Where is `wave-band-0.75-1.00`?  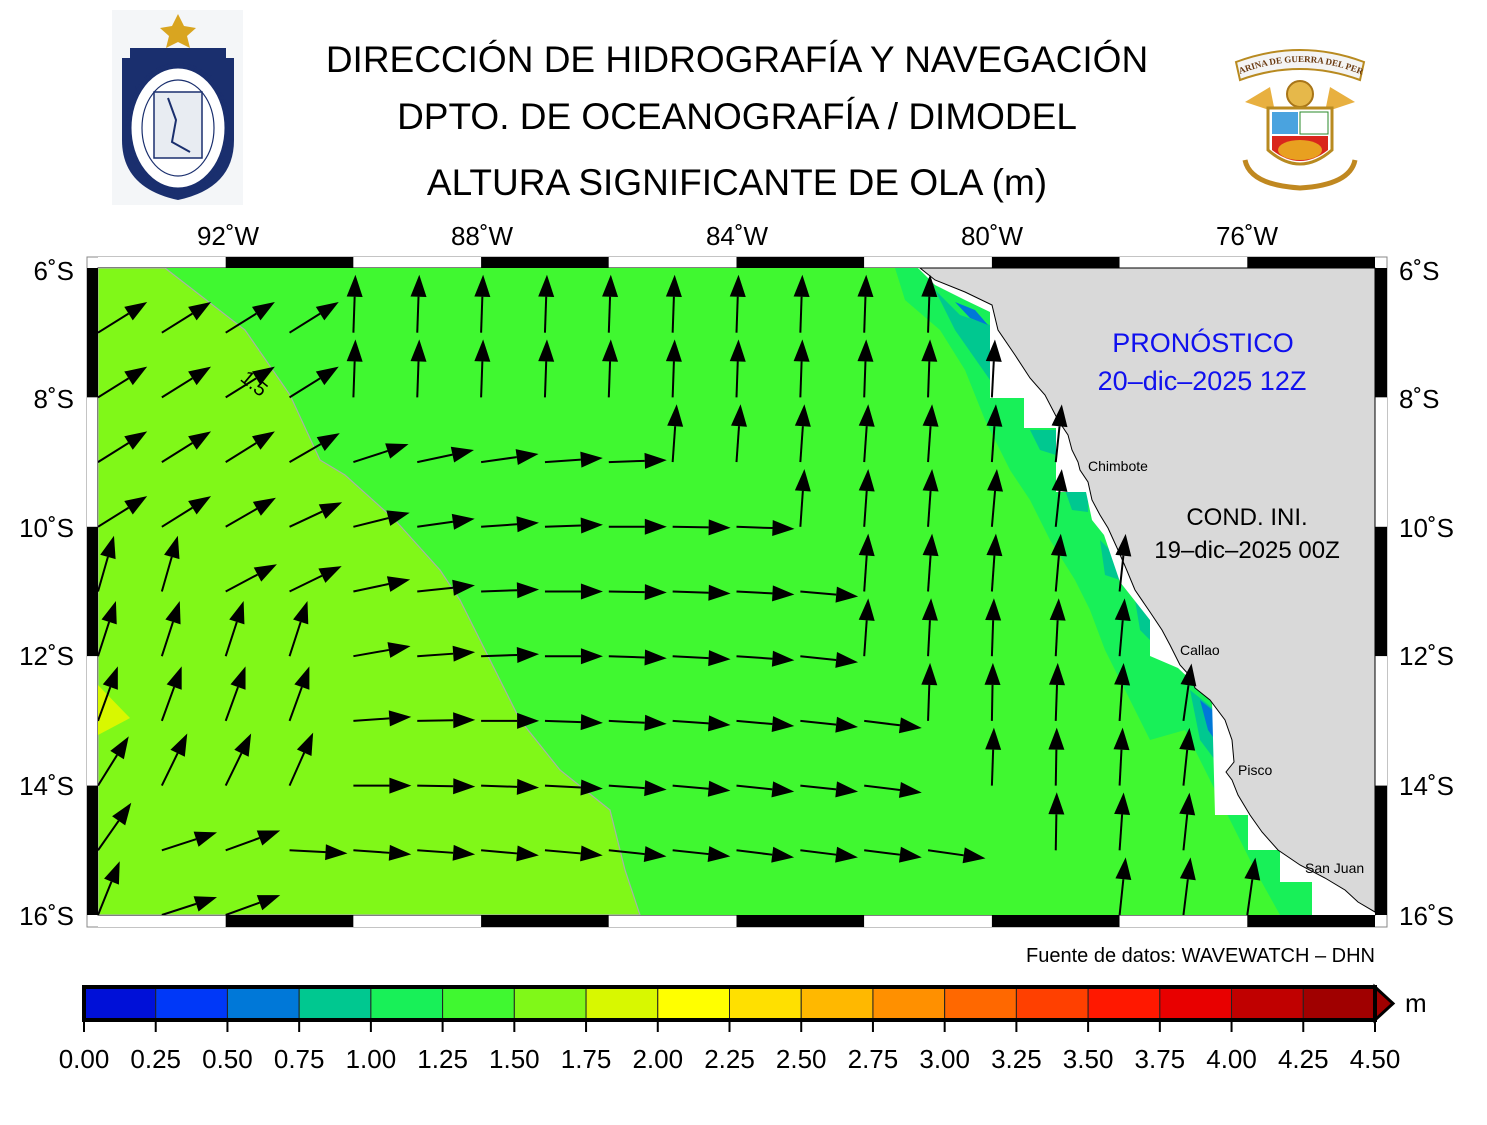 wave-band-0.75-1.00 is located at coordinates (1075, 525).